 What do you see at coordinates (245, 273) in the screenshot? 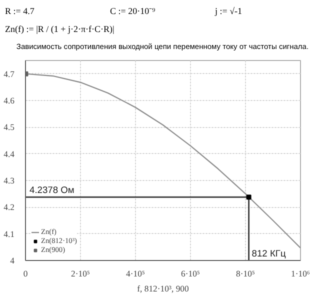
I see `x-tick-label: 8·10⁵` at bounding box center [245, 273].